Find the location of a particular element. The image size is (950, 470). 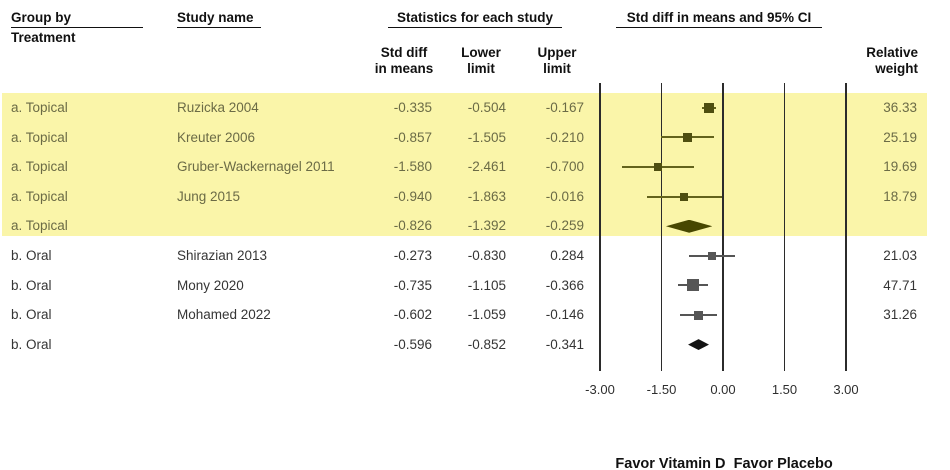

favor-right-label: Favor Placebo is located at coordinates (783, 463).